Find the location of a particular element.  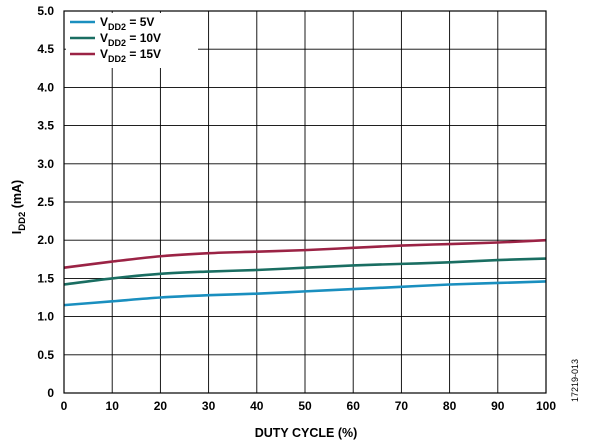

x-tick-label: 60 is located at coordinates (354, 406).